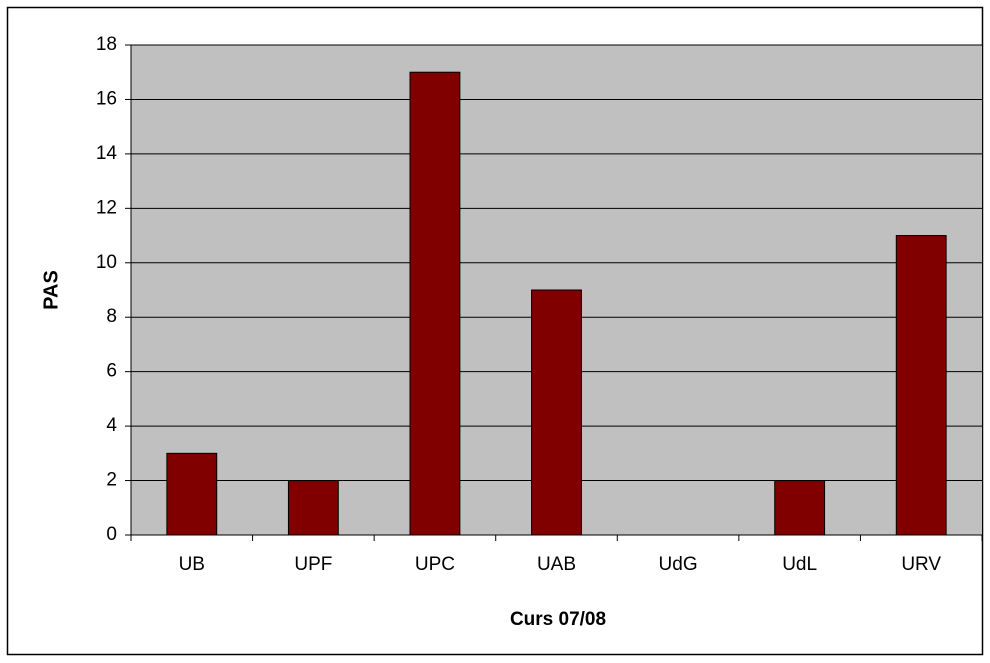 This screenshot has width=990, height=663. What do you see at coordinates (558, 619) in the screenshot?
I see `x-axis-label: Curs 07/08` at bounding box center [558, 619].